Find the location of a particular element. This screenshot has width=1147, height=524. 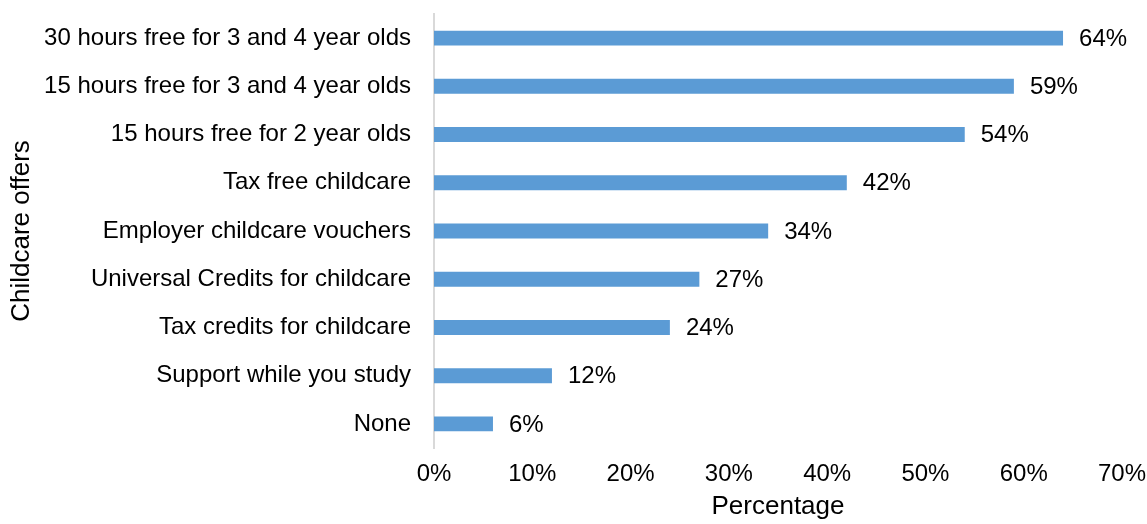

x-tick-label: 10% is located at coordinates (532, 473).